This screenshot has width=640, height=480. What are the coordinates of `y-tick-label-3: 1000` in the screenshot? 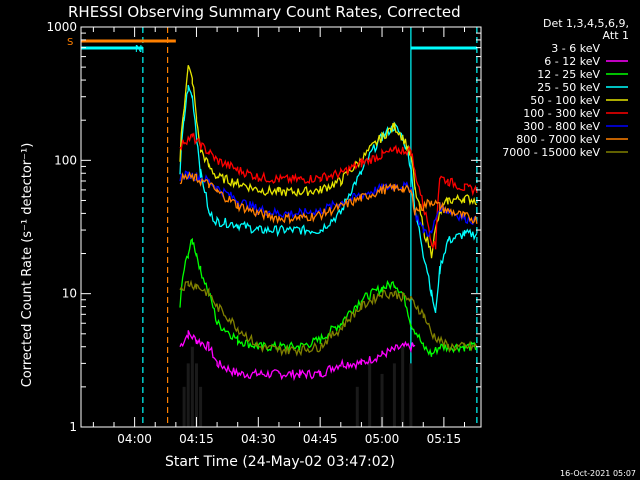 It's located at (61, 27).